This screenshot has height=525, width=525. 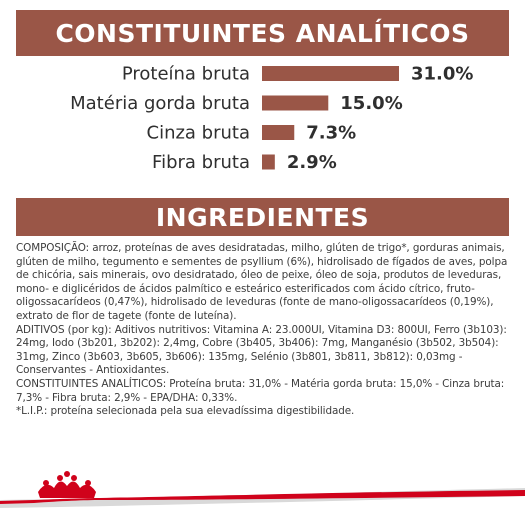 I want to click on value-label: 31.0%, so click(x=442, y=74).